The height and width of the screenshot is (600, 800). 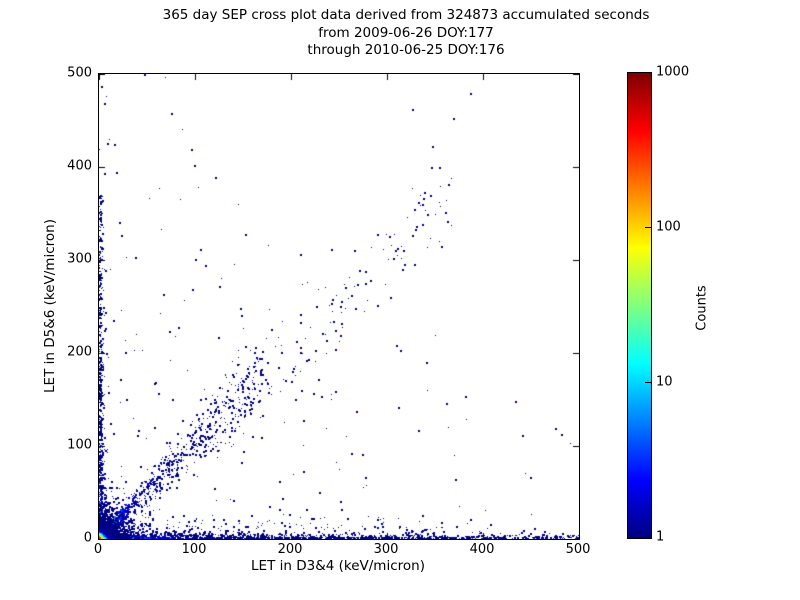 I want to click on chart-title-line-2: from 2009-06-26 DOY:177, so click(x=406, y=32).